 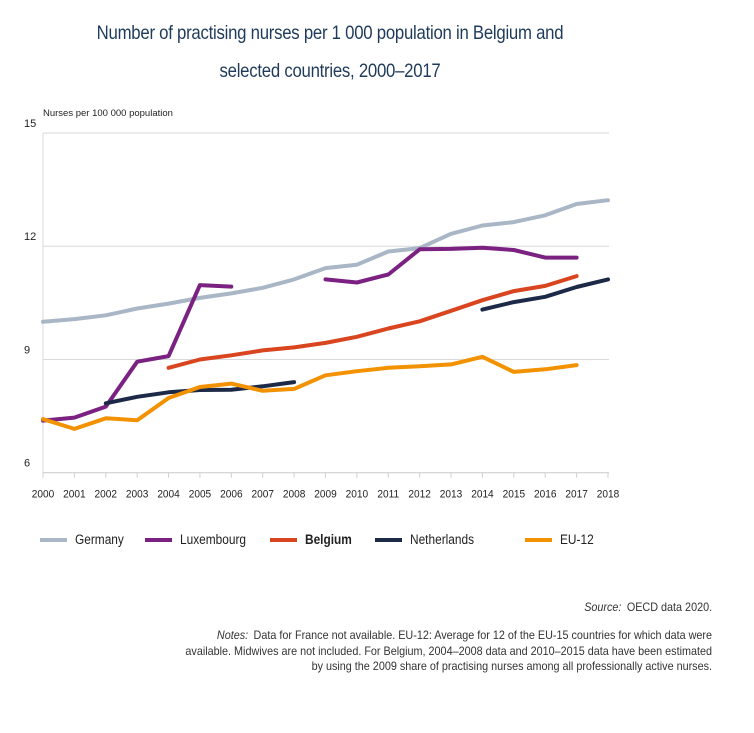 I want to click on x-tick-label: 2012, so click(x=419, y=494).